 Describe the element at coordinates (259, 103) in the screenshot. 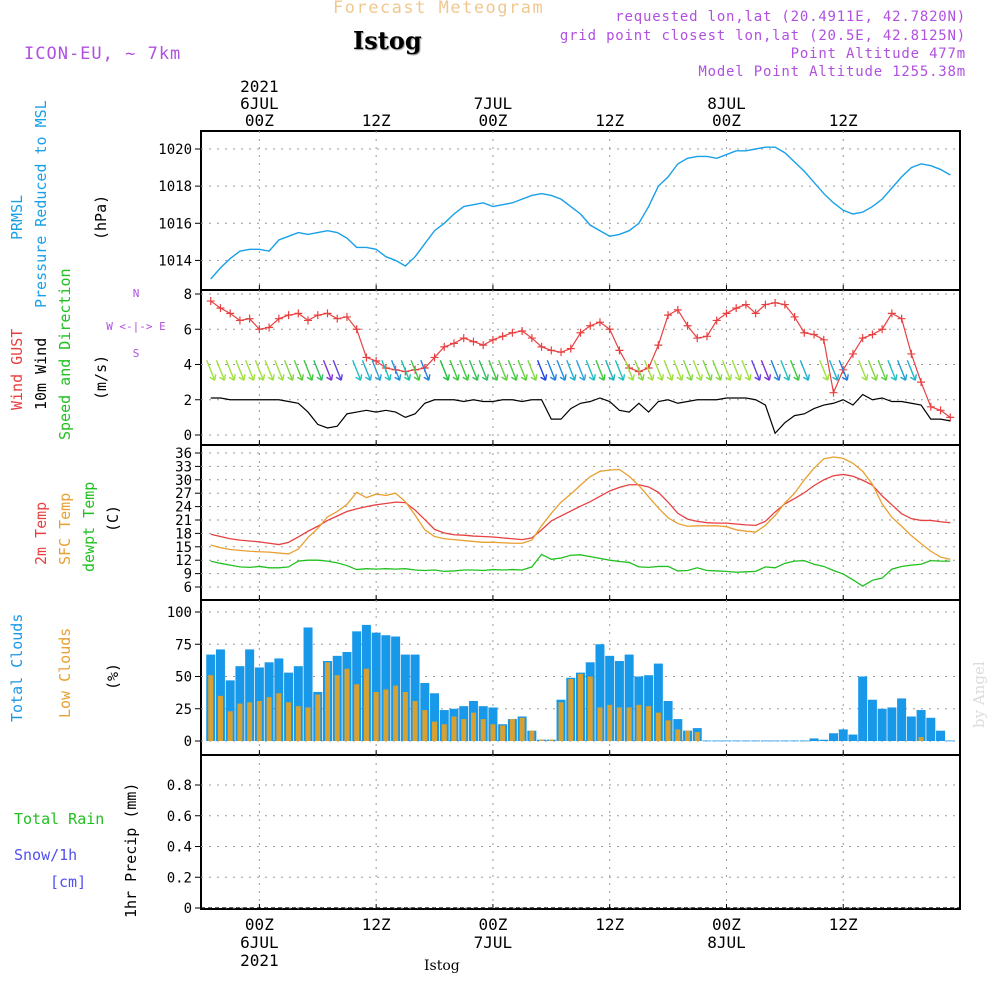

I see `top-time-label: 6JUL` at that location.